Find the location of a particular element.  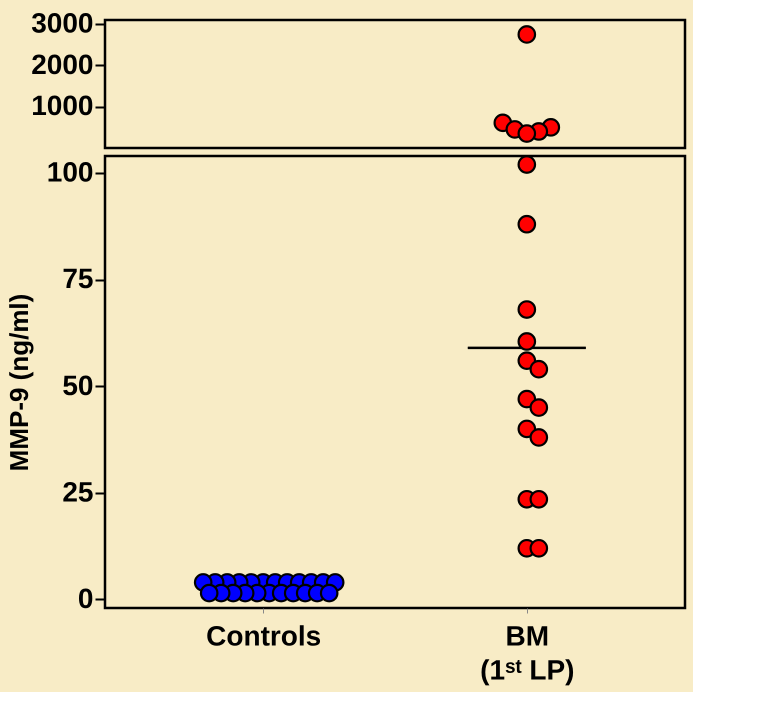

y-tick-label: 3000 is located at coordinates (62, 23).